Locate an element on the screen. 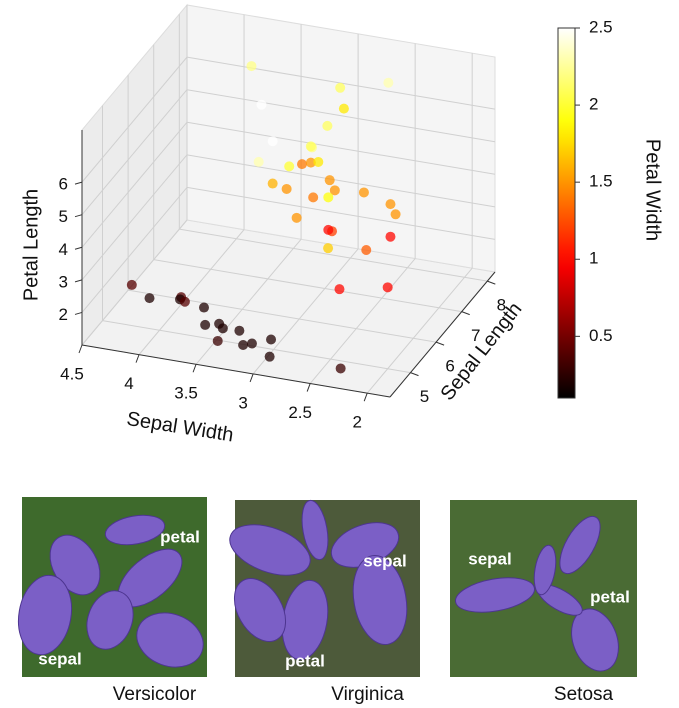 Image resolution: width=679 pixels, height=708 pixels. y-tick is located at coordinates (440, 343).